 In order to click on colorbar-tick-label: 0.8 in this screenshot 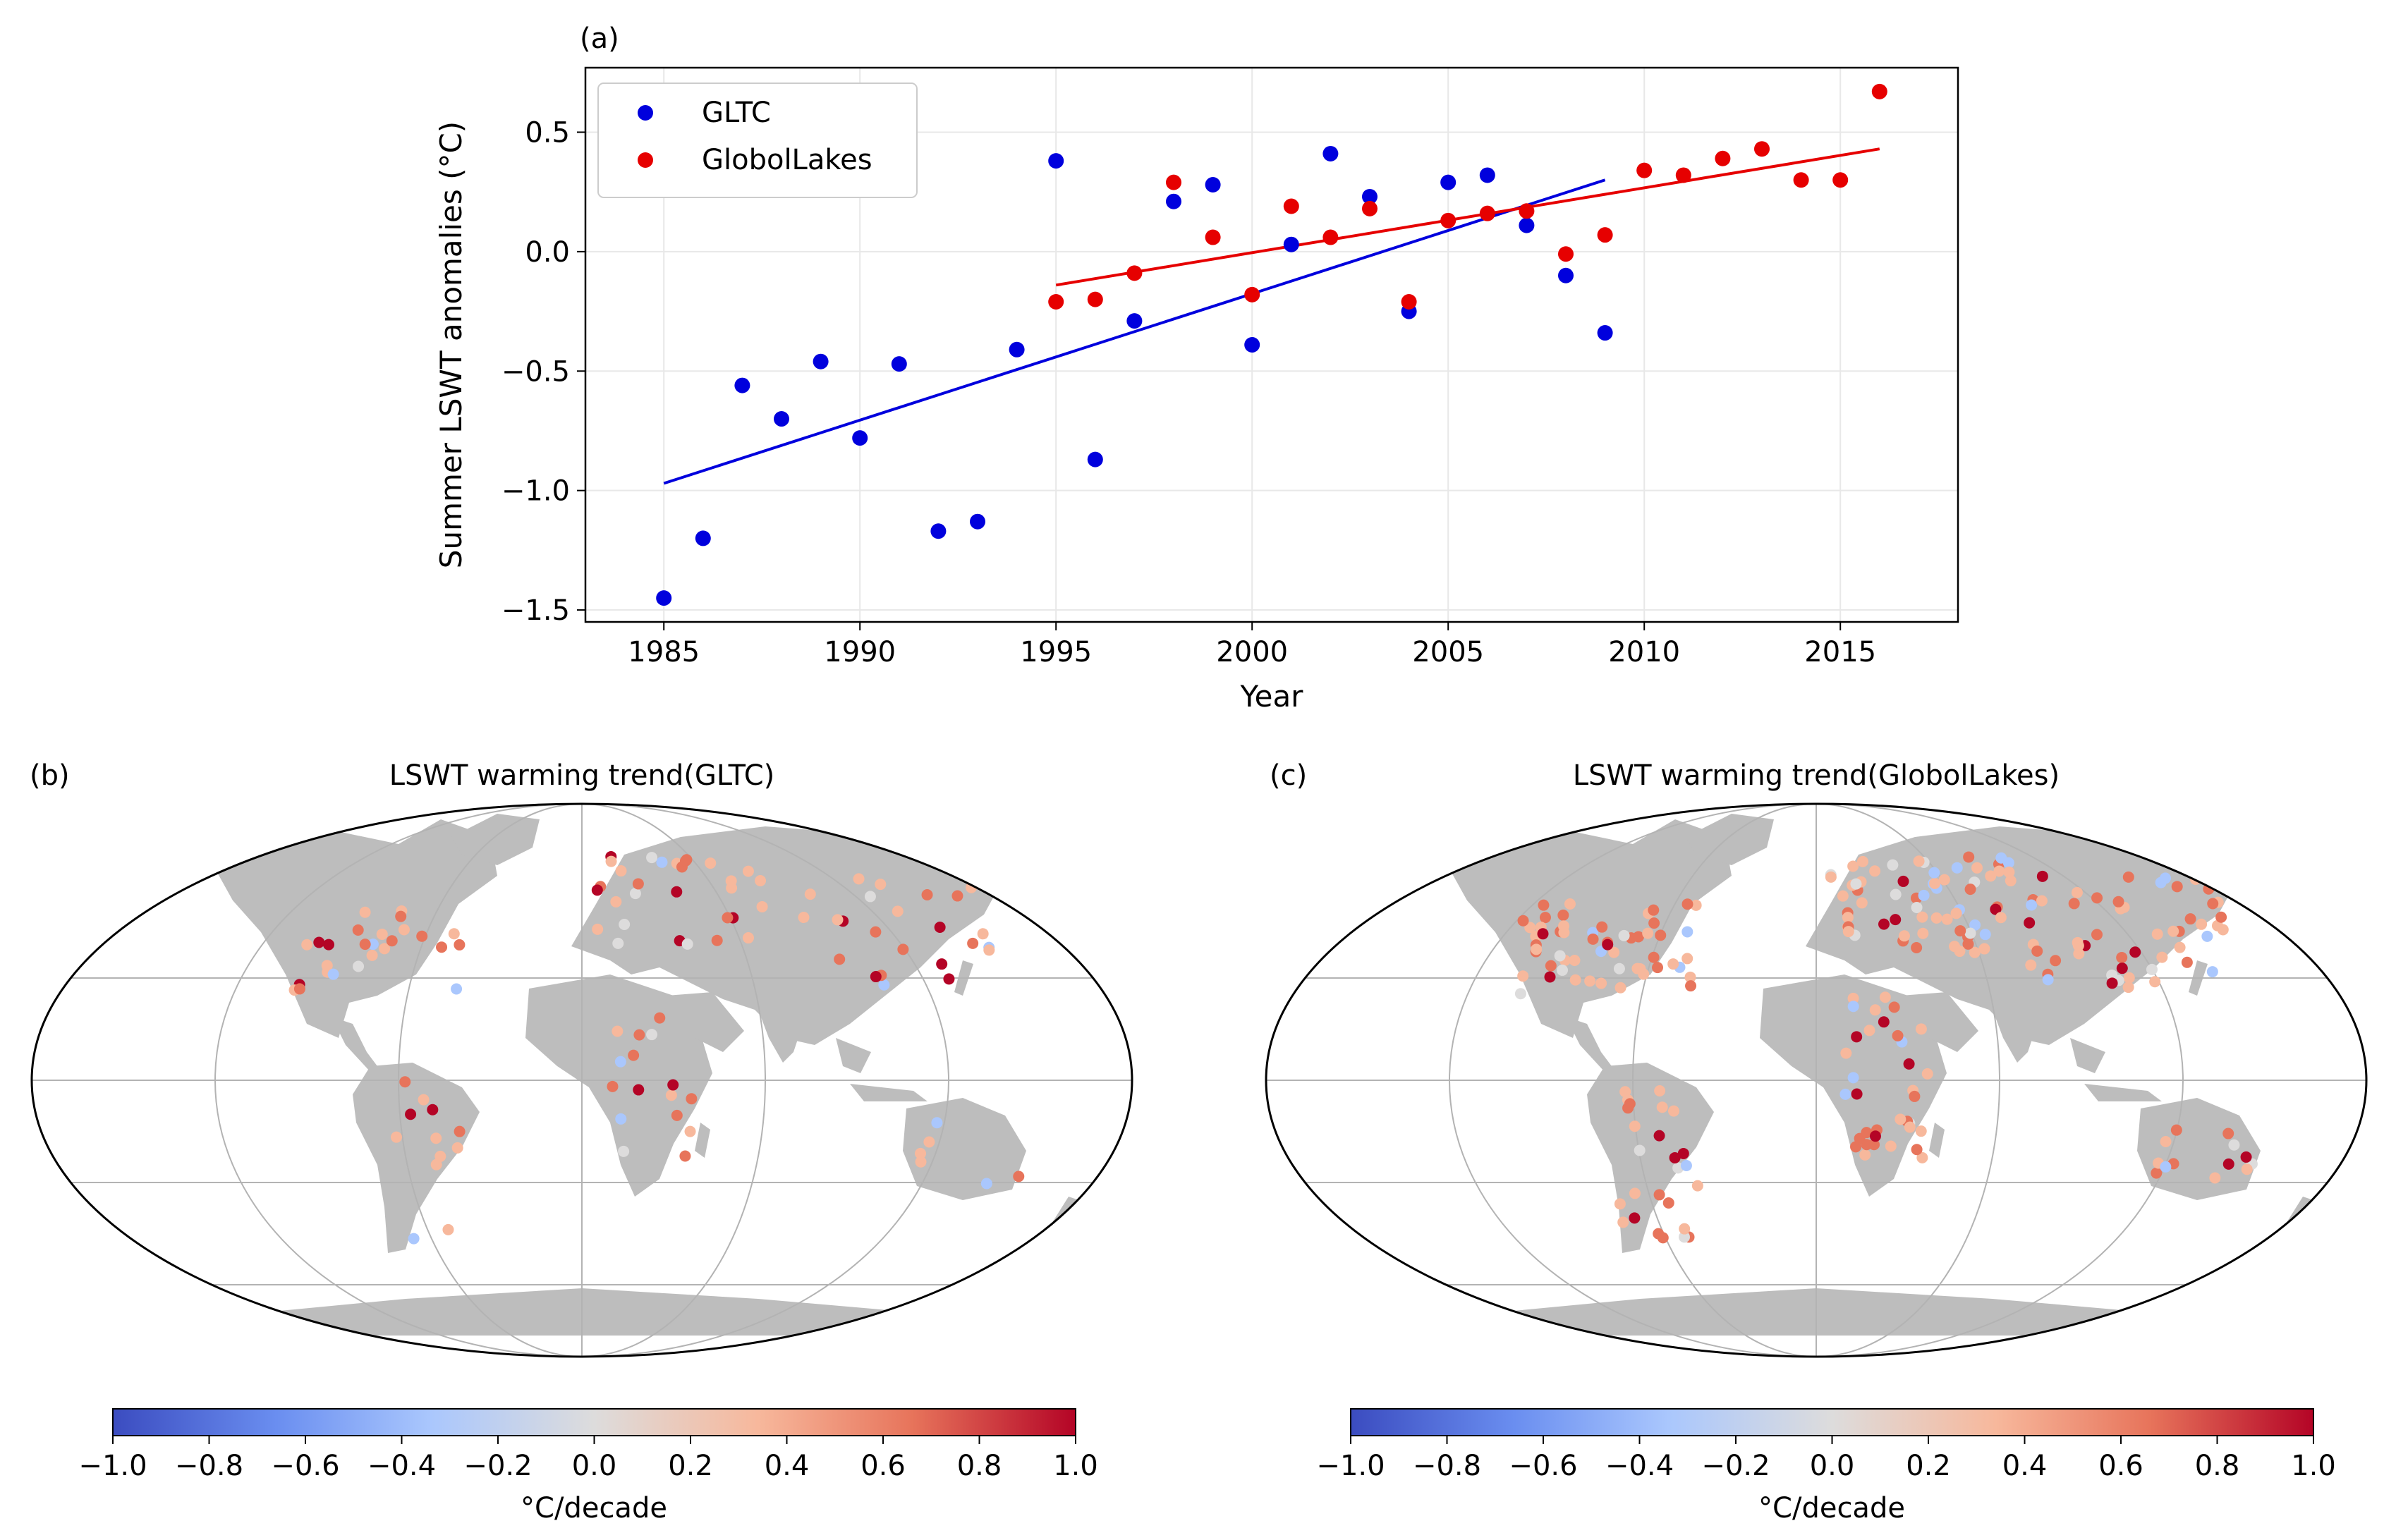, I will do `click(980, 1466)`.